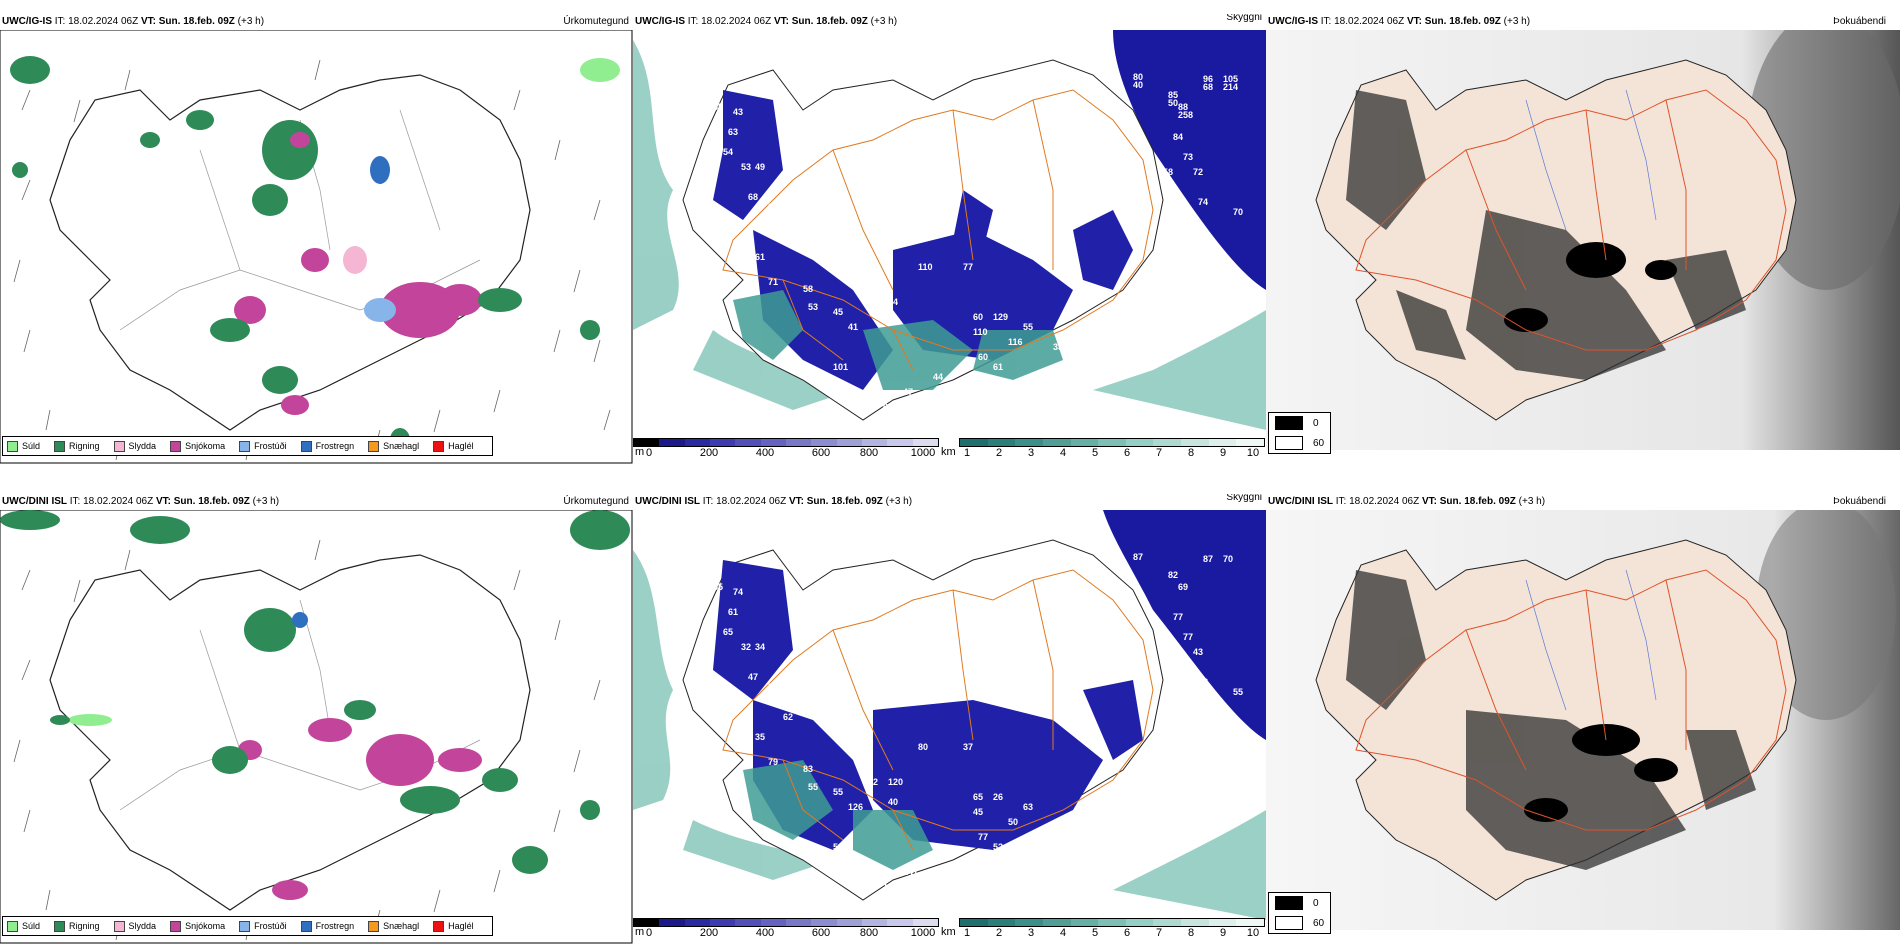  Describe the element at coordinates (733, 262) in the screenshot. I see `visibility-value-label: 42` at that location.